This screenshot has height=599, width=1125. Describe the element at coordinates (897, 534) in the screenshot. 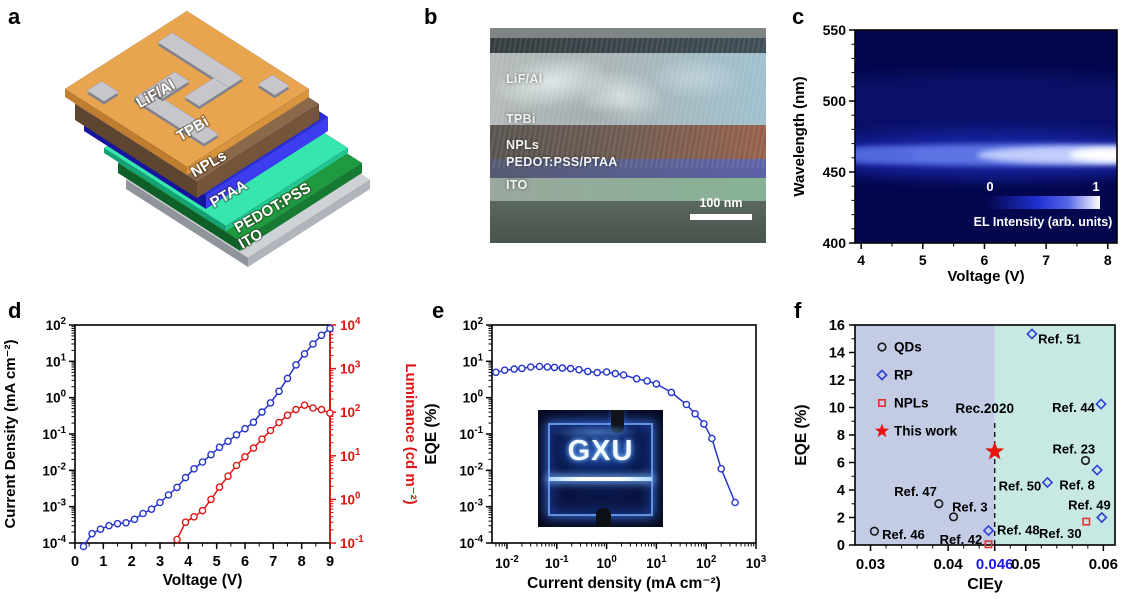

I see `data-point-ref-46: Ref. 46` at that location.